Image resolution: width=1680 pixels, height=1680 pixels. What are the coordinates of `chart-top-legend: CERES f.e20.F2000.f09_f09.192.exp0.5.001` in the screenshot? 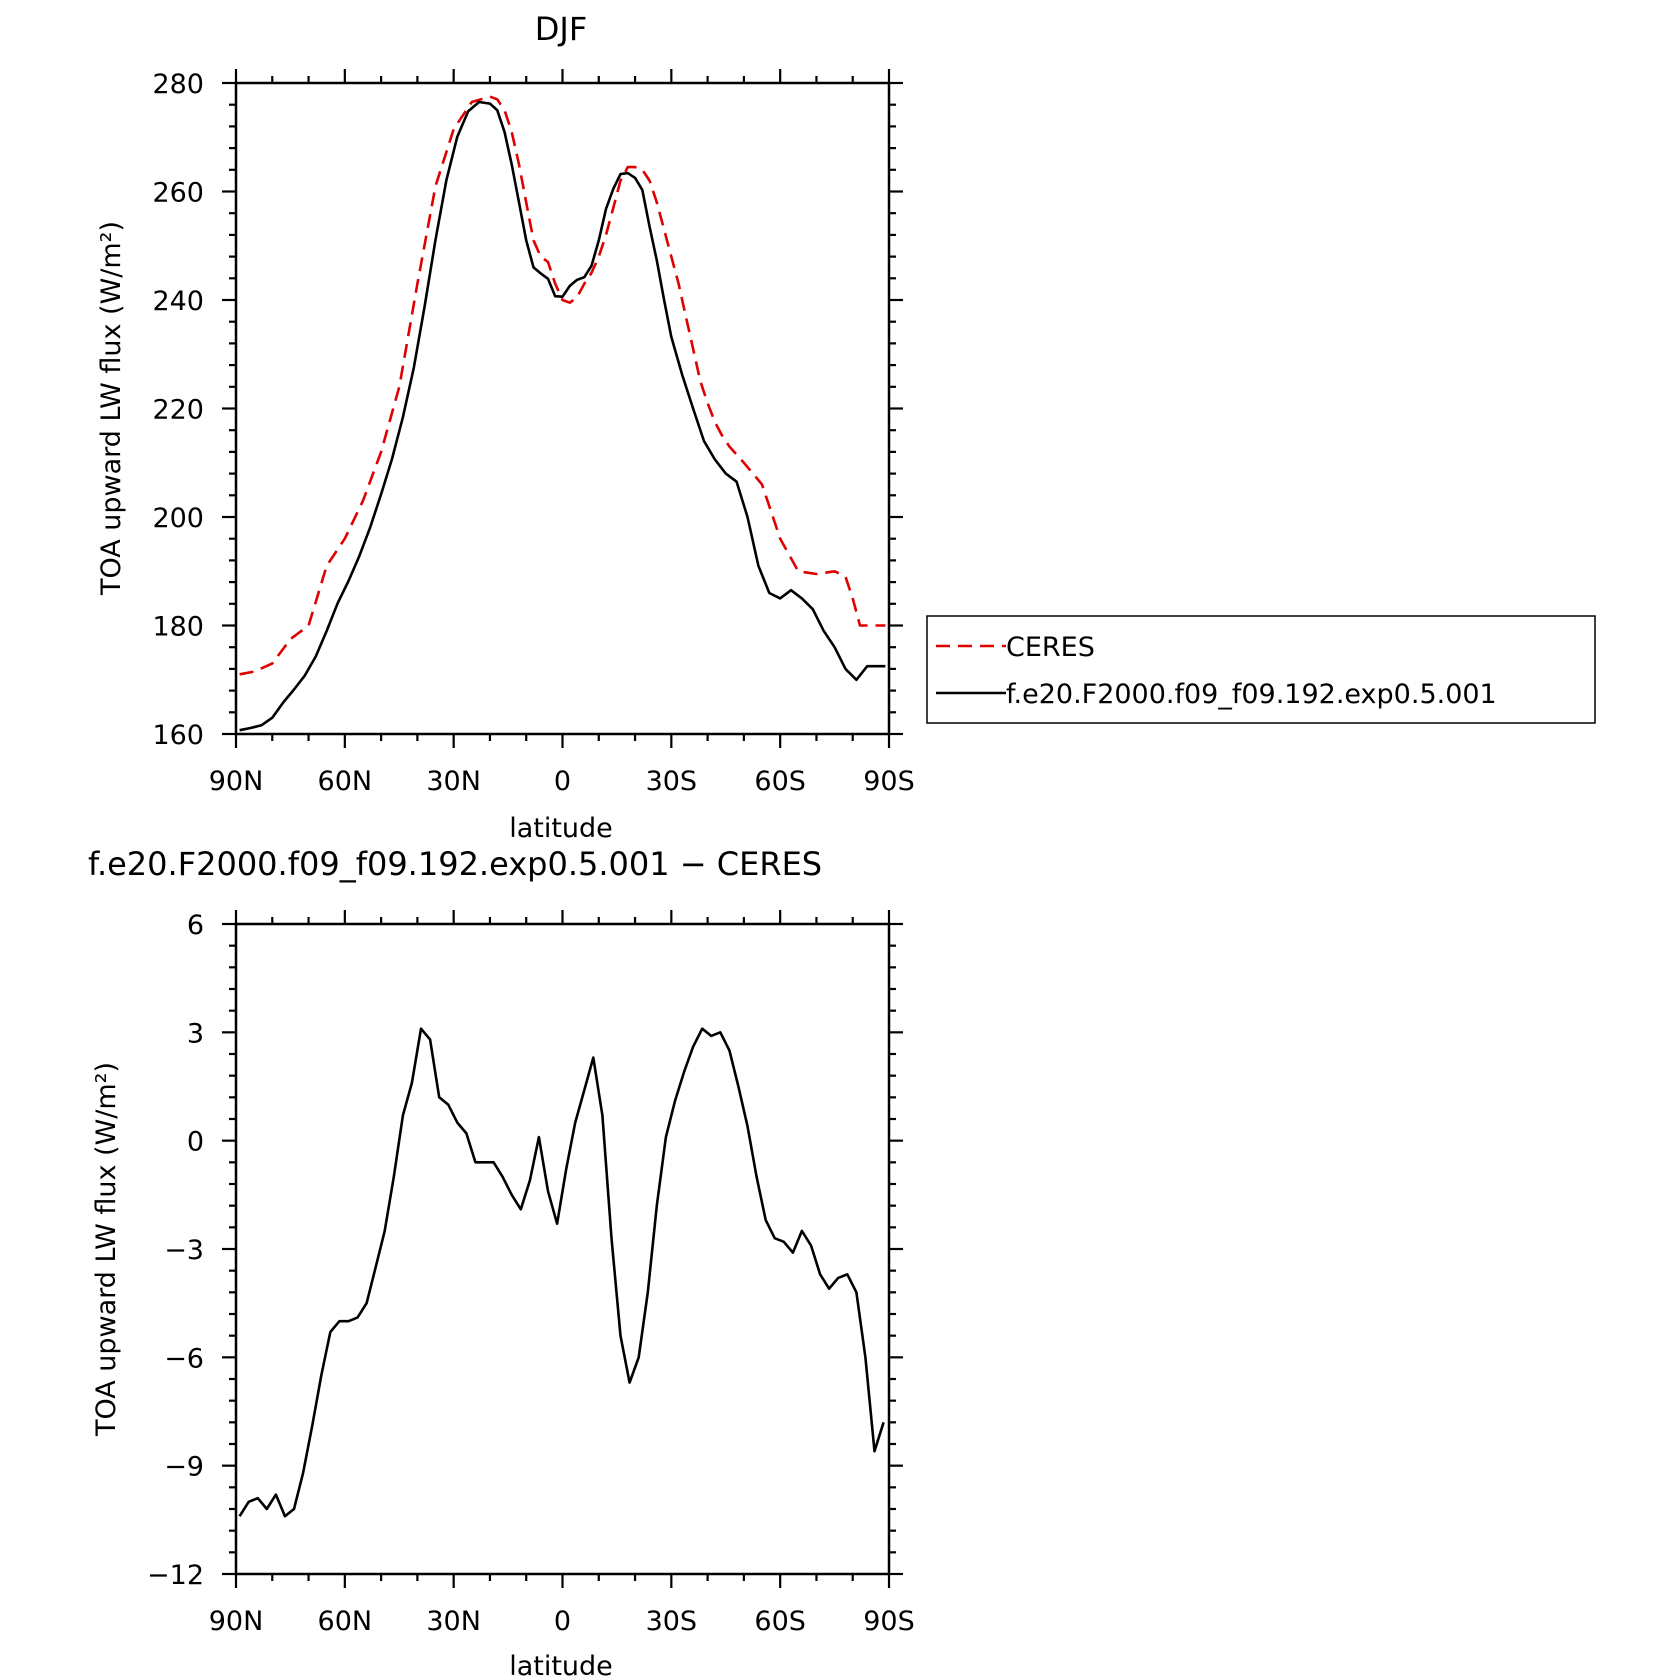 It's located at (1261, 669).